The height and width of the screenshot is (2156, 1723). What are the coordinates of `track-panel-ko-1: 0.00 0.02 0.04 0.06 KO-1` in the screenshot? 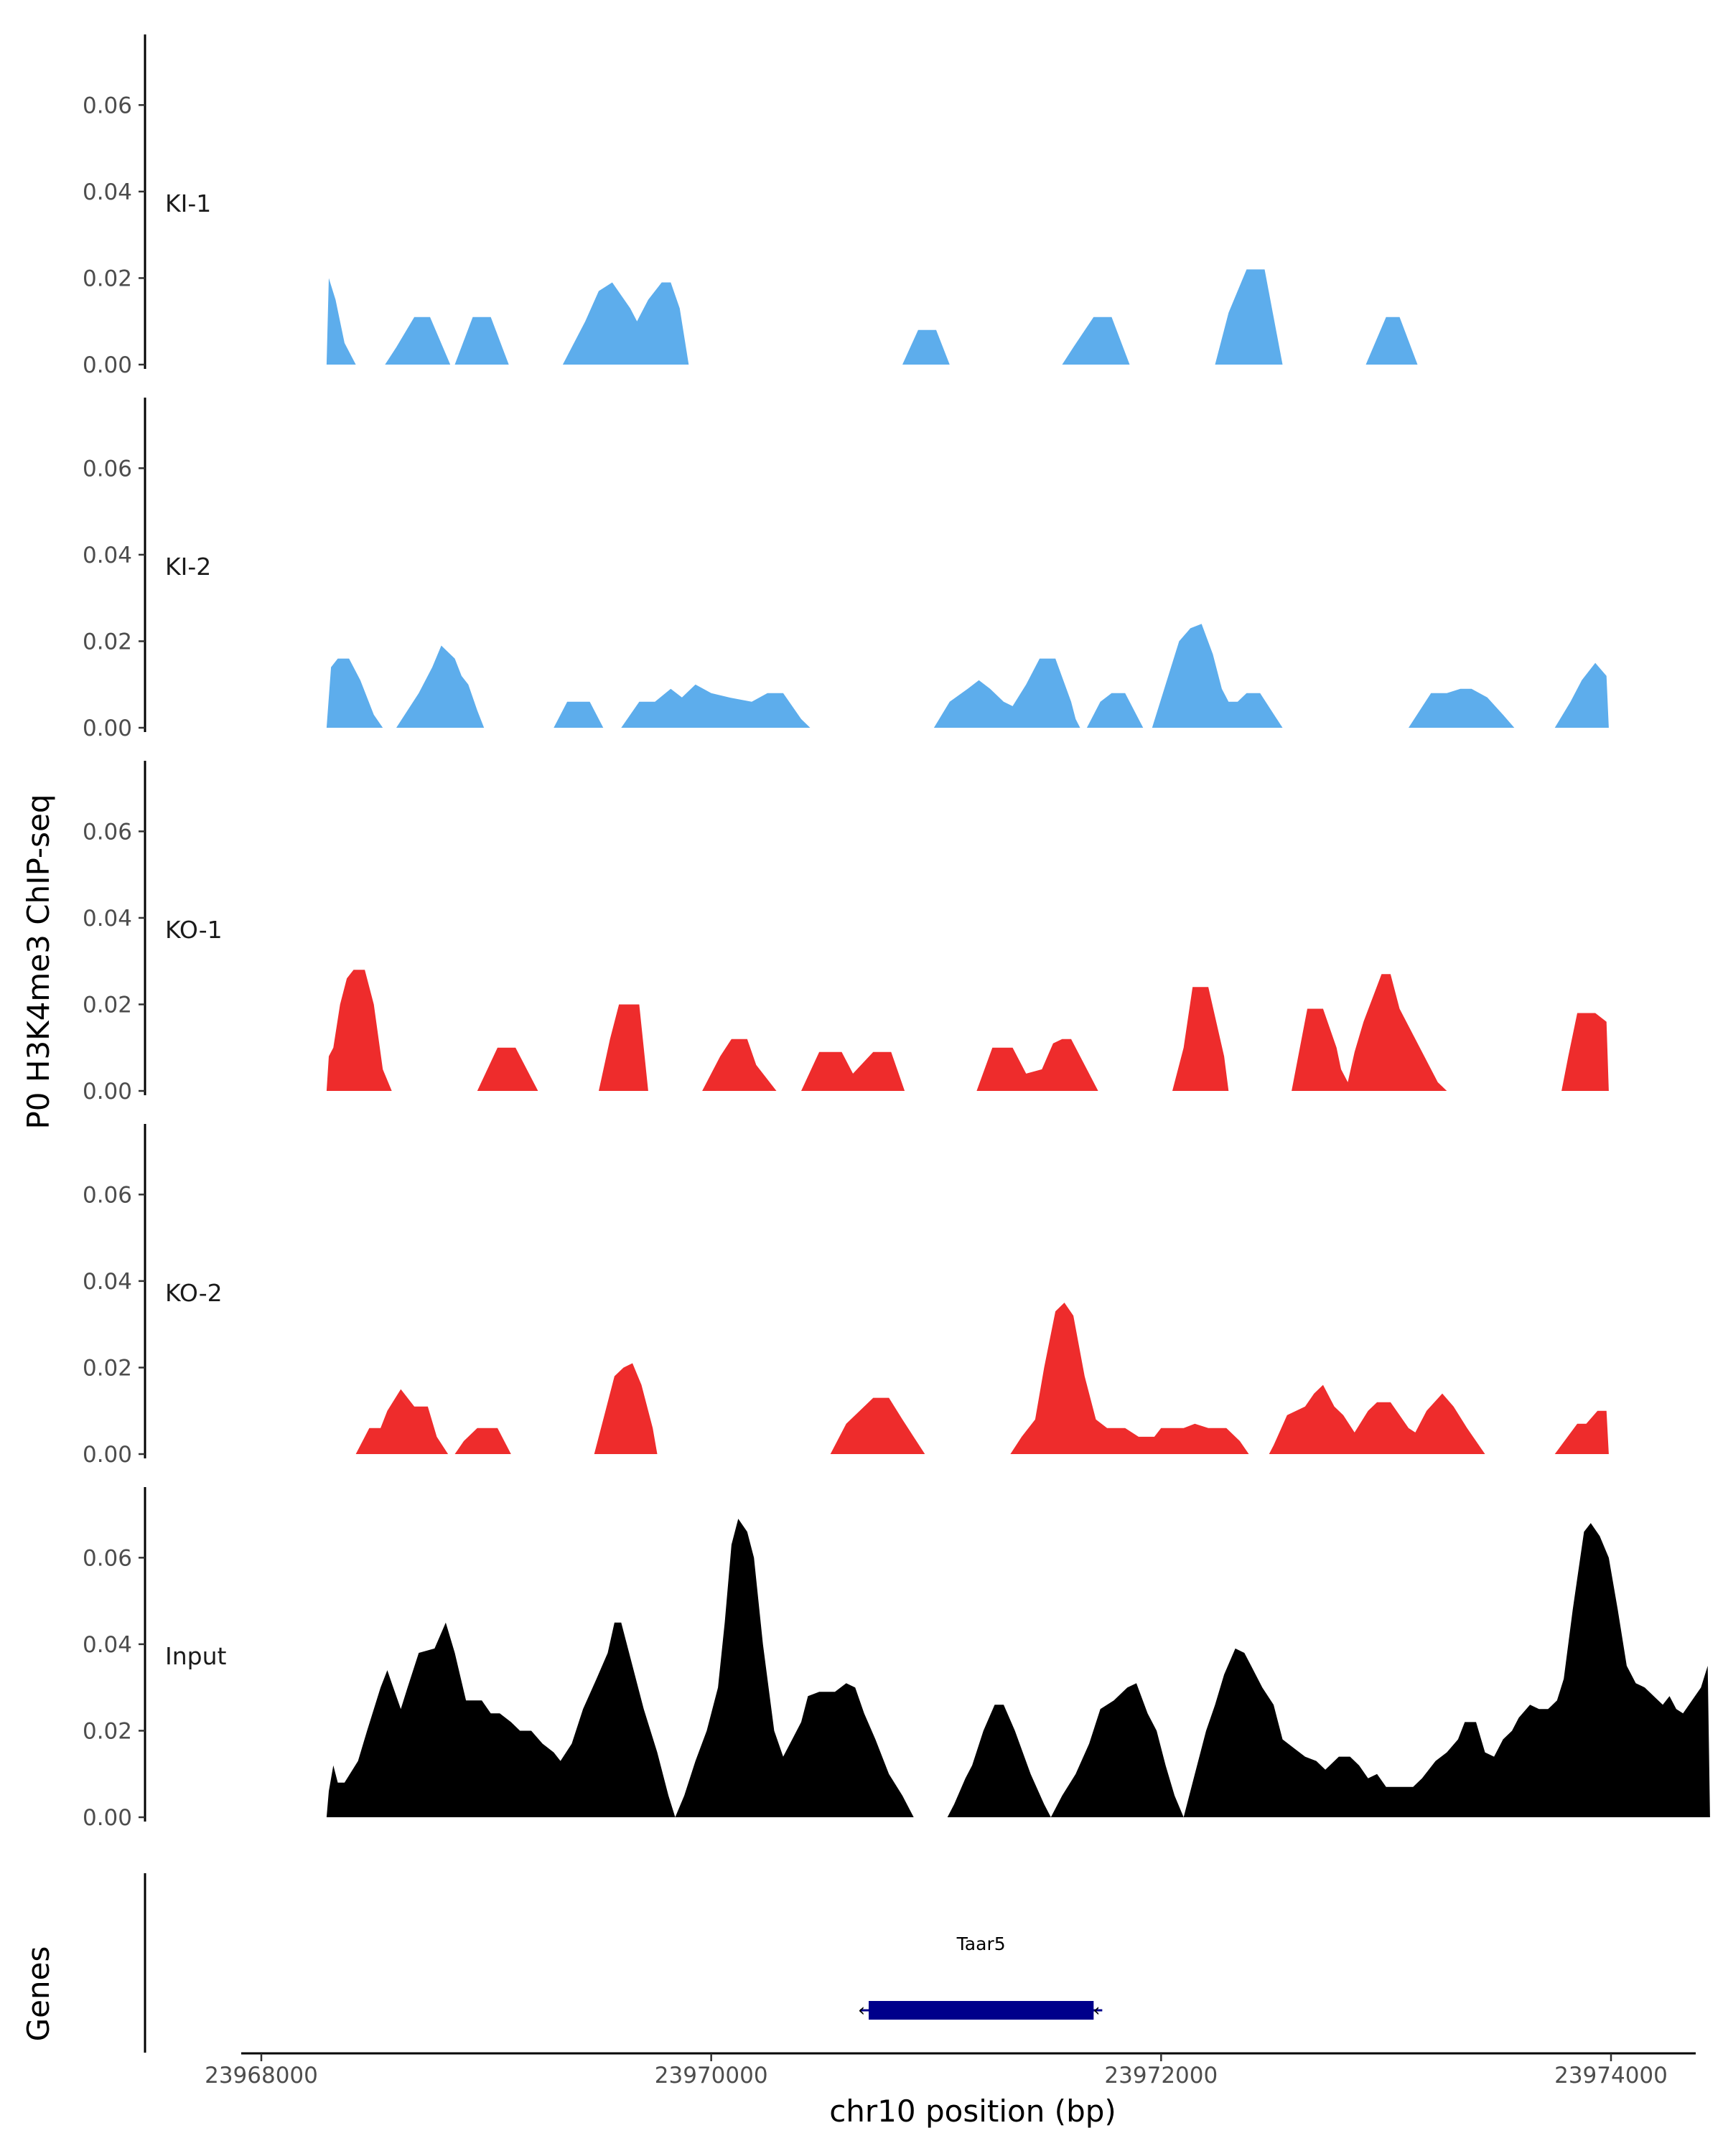 It's located at (846, 933).